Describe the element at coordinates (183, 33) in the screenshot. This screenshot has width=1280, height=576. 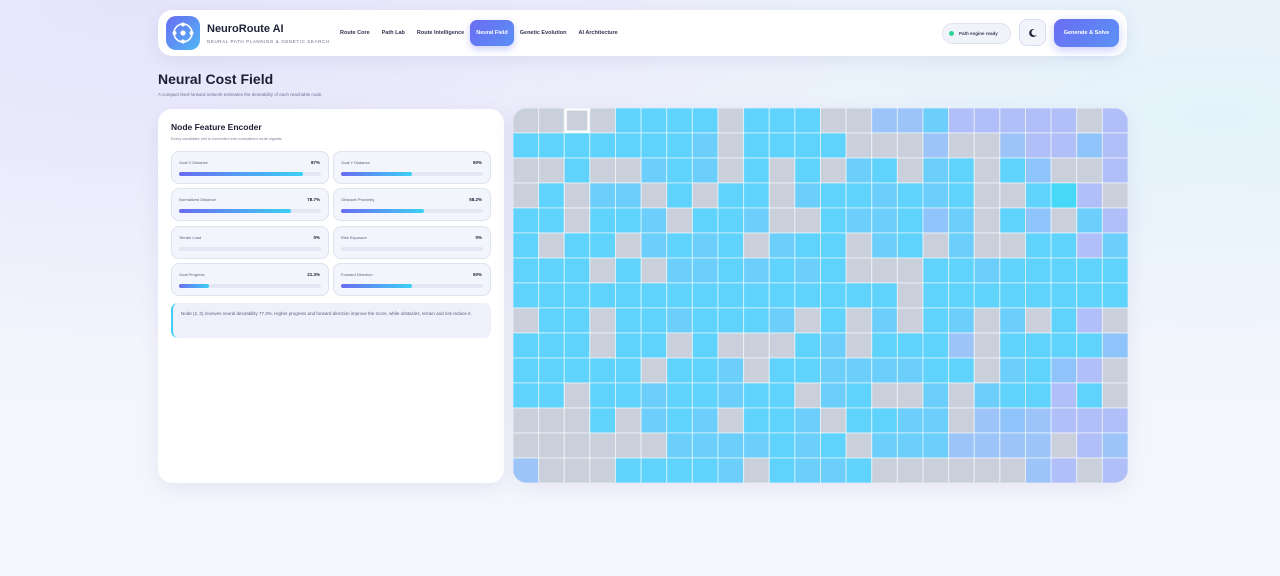
I see `app-logo` at that location.